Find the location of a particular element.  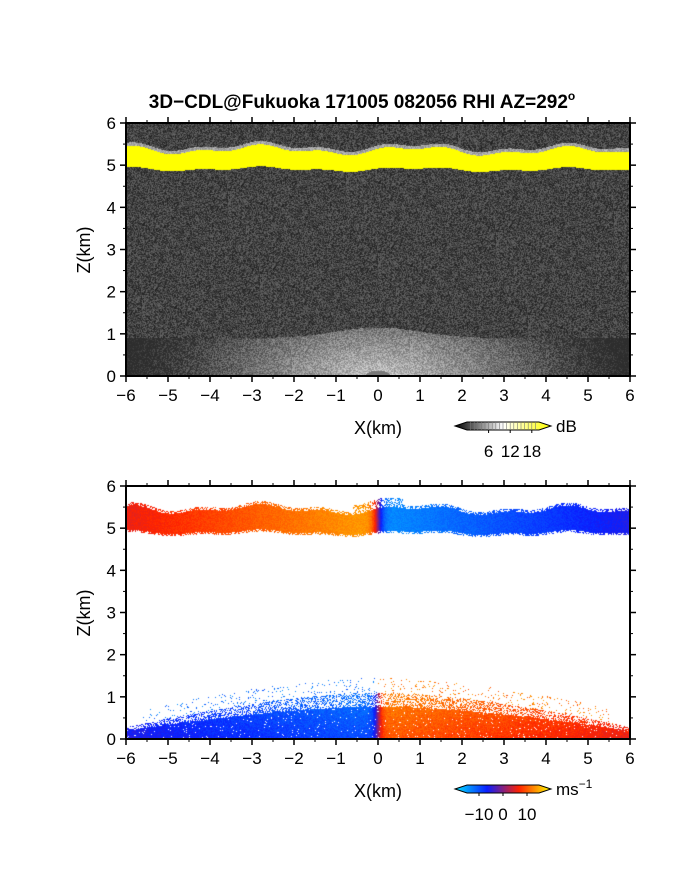

snr-colorbar: 6 12 18 dB is located at coordinates (515, 439).